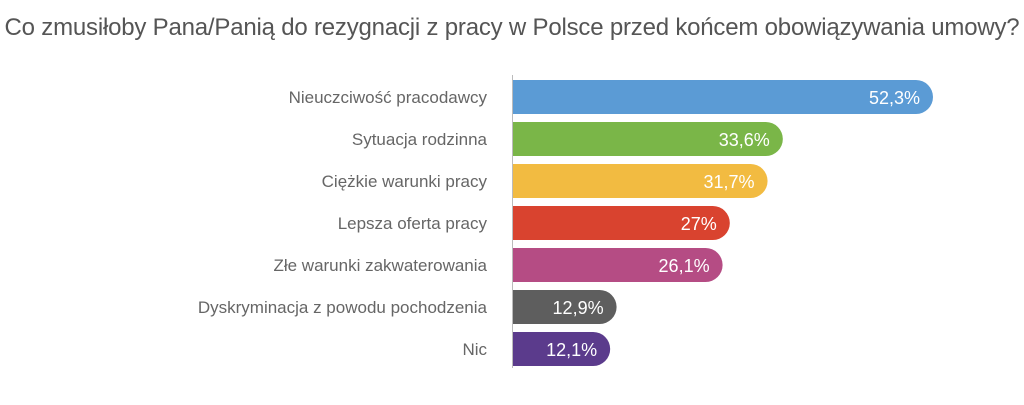  What do you see at coordinates (699, 224) in the screenshot?
I see `value-label: 27%` at bounding box center [699, 224].